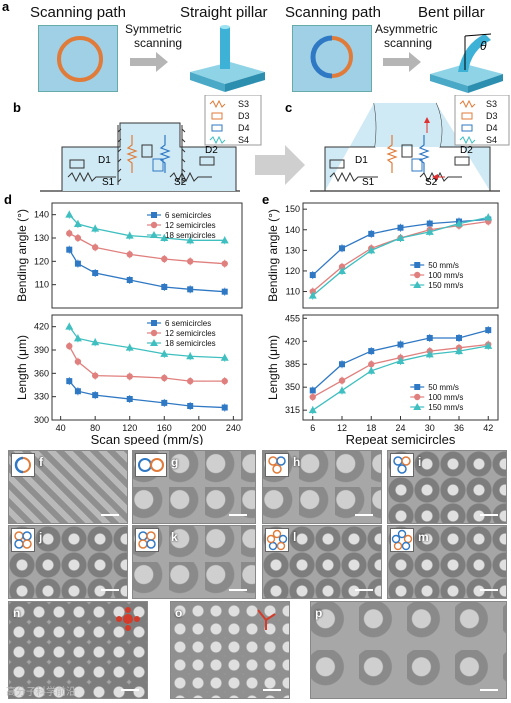 The image size is (511, 703). What do you see at coordinates (68, 487) in the screenshot?
I see `sem-image-f: f` at bounding box center [68, 487].